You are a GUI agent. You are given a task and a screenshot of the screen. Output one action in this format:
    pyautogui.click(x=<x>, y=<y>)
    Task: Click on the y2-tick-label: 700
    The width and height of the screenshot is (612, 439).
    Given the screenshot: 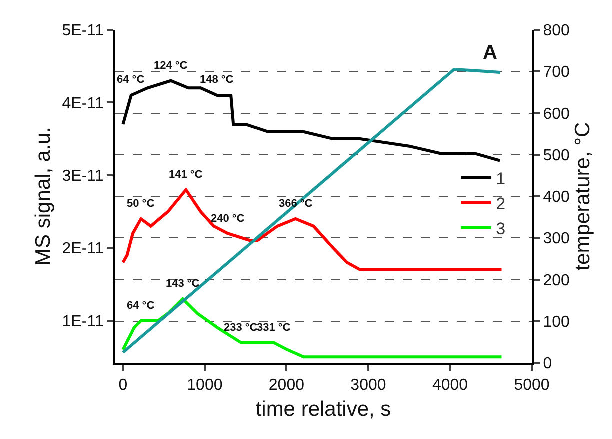 What is the action you would take?
    pyautogui.click(x=556, y=73)
    